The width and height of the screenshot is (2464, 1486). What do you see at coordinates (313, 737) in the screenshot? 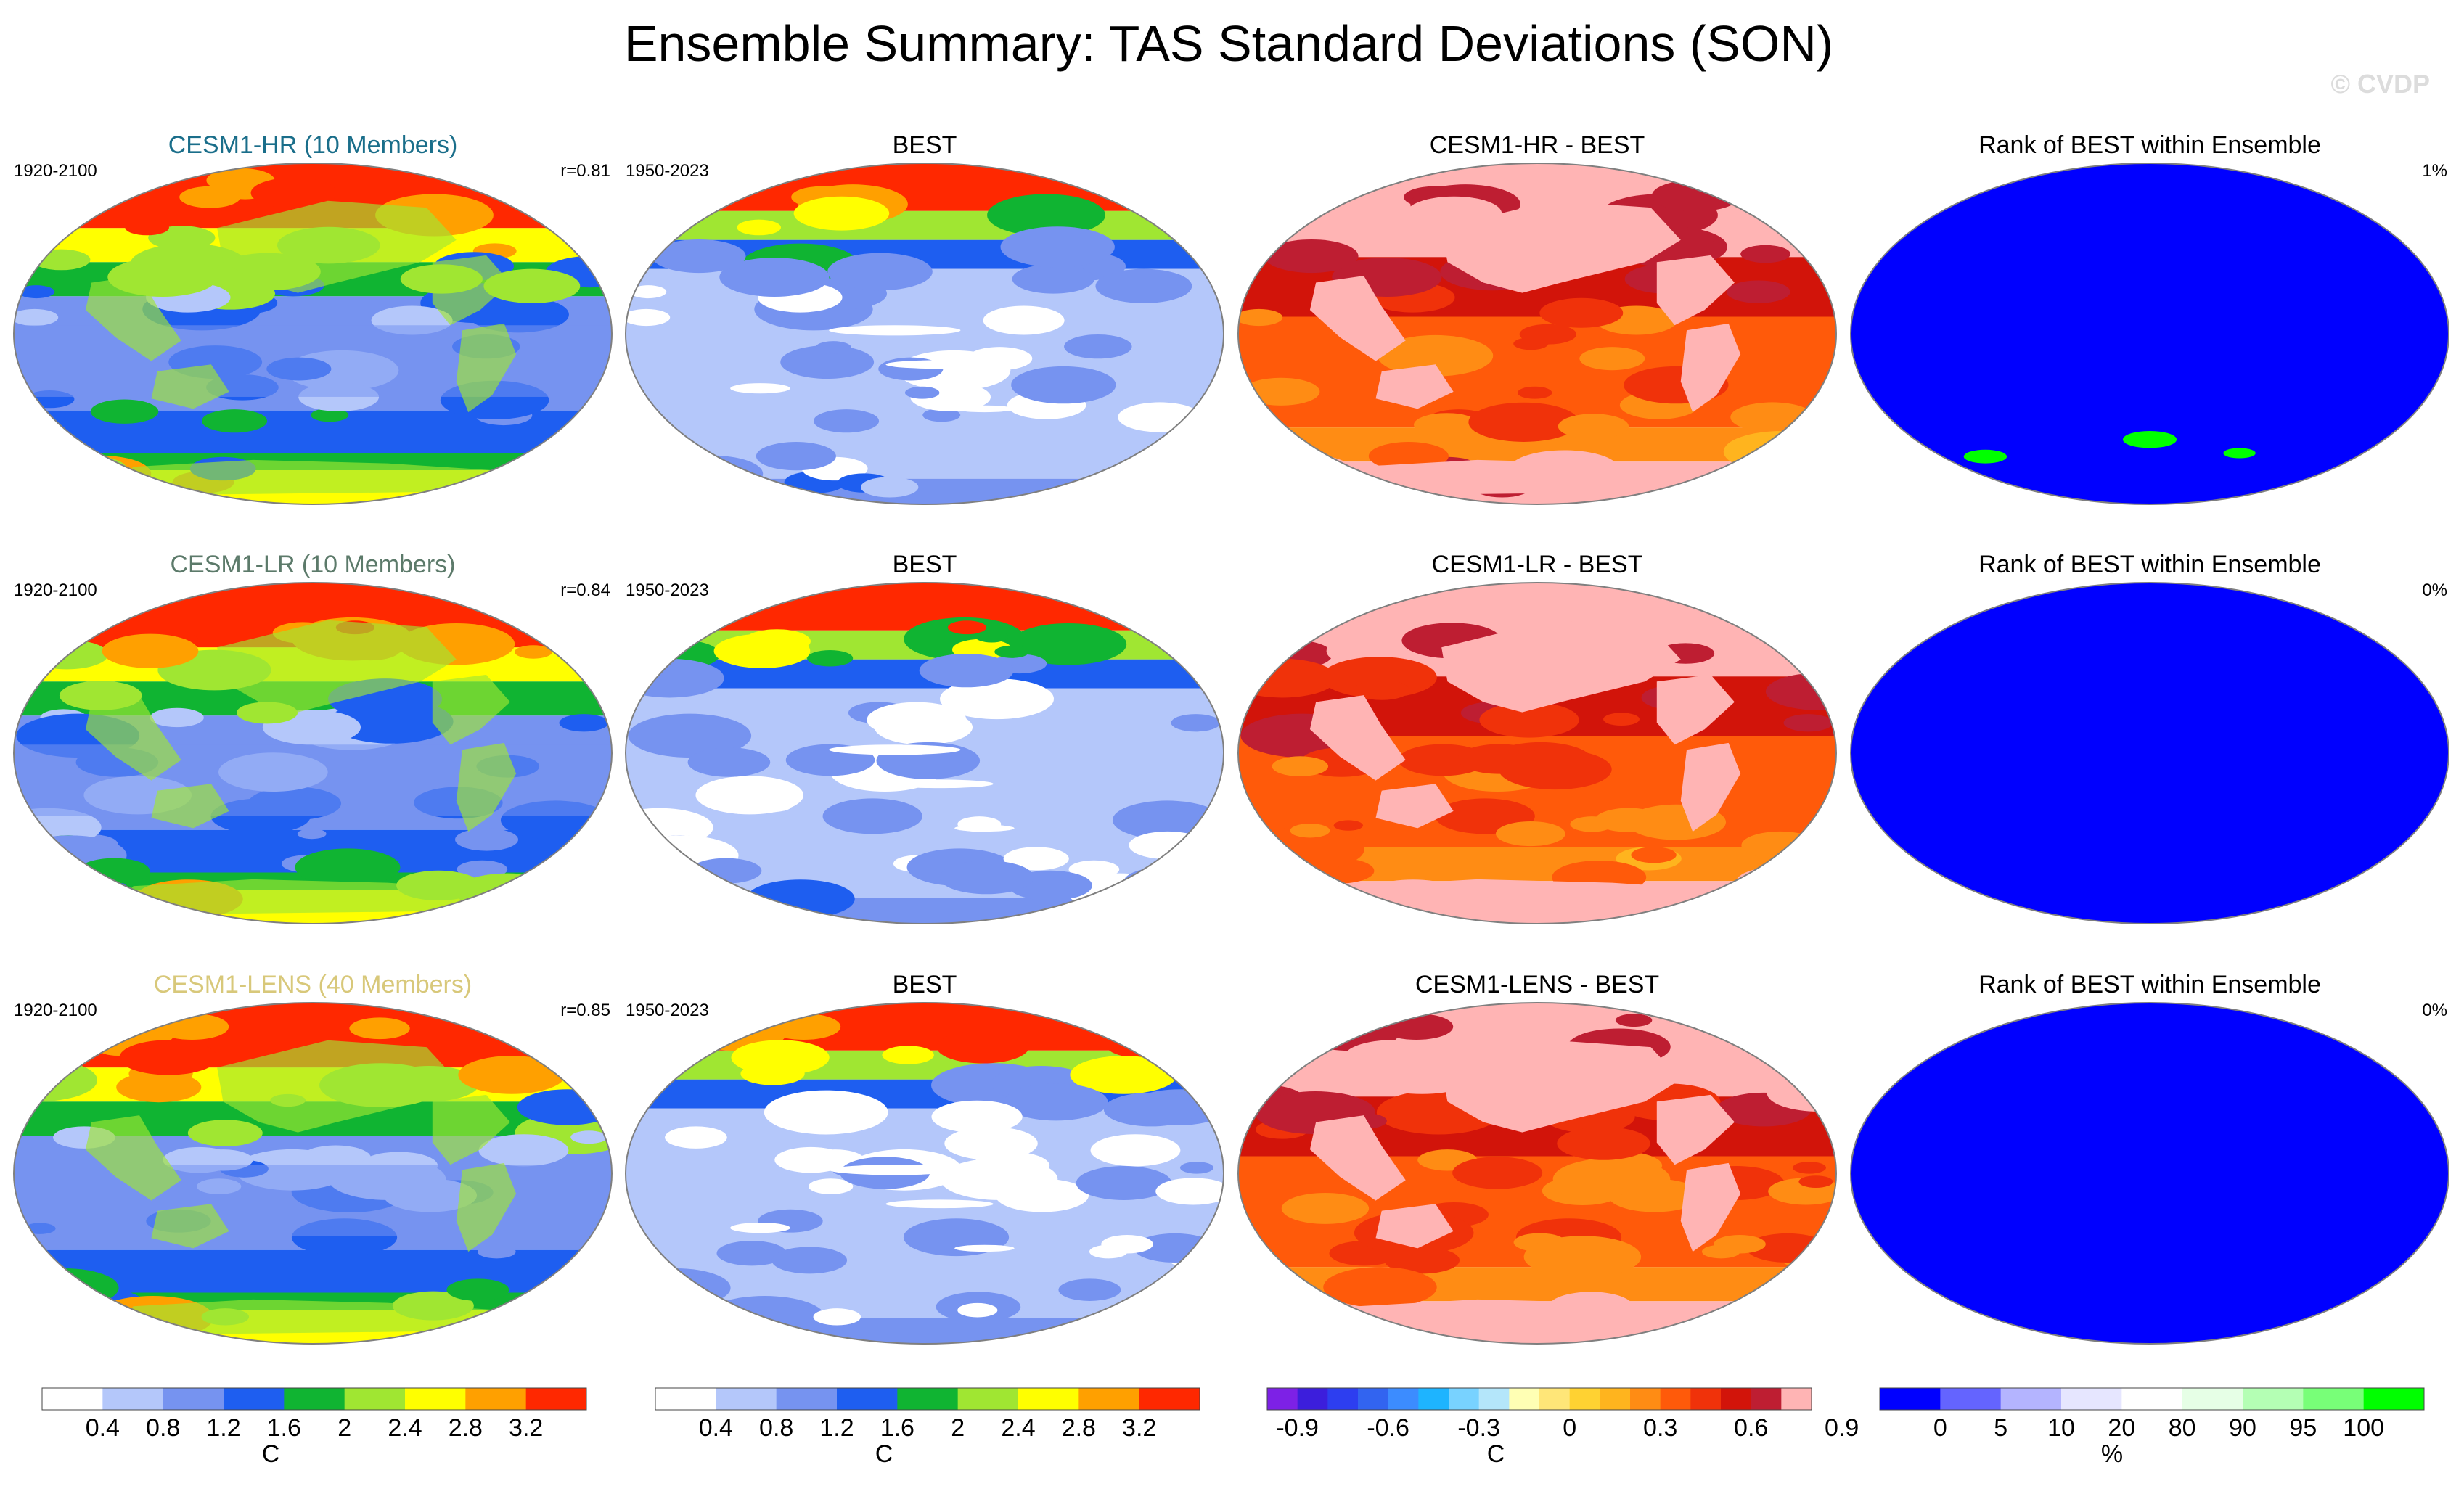
I see `map-panel-r2-c1: CESM1-LR (10 Members) 1920-2100 r=0.84` at bounding box center [313, 737].